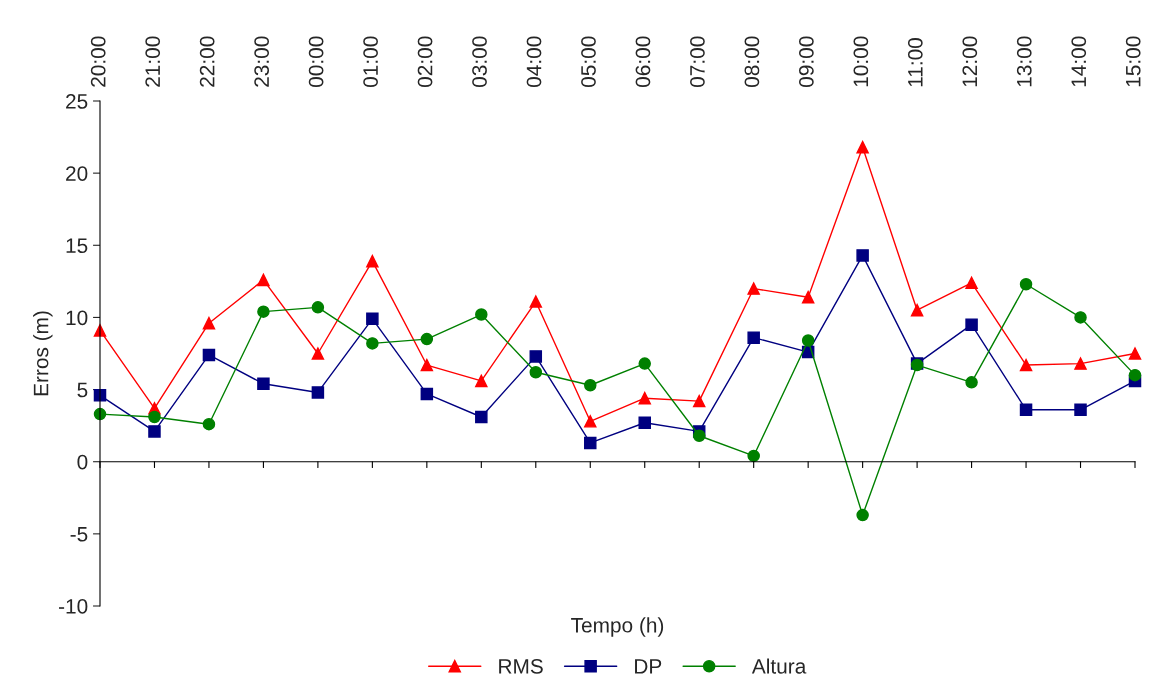 The width and height of the screenshot is (1159, 675). I want to click on x-tick-label: 04:00, so click(534, 61).